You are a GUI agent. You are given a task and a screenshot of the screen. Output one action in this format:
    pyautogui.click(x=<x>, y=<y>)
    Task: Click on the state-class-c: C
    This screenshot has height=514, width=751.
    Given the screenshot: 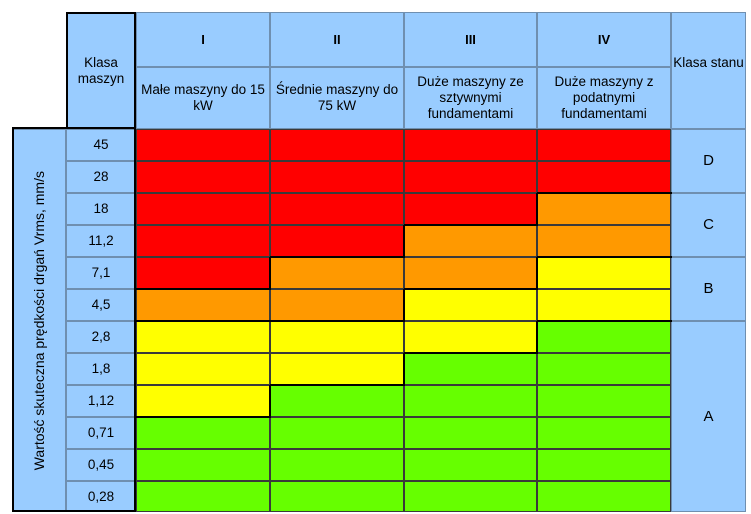 What is the action you would take?
    pyautogui.click(x=708, y=225)
    